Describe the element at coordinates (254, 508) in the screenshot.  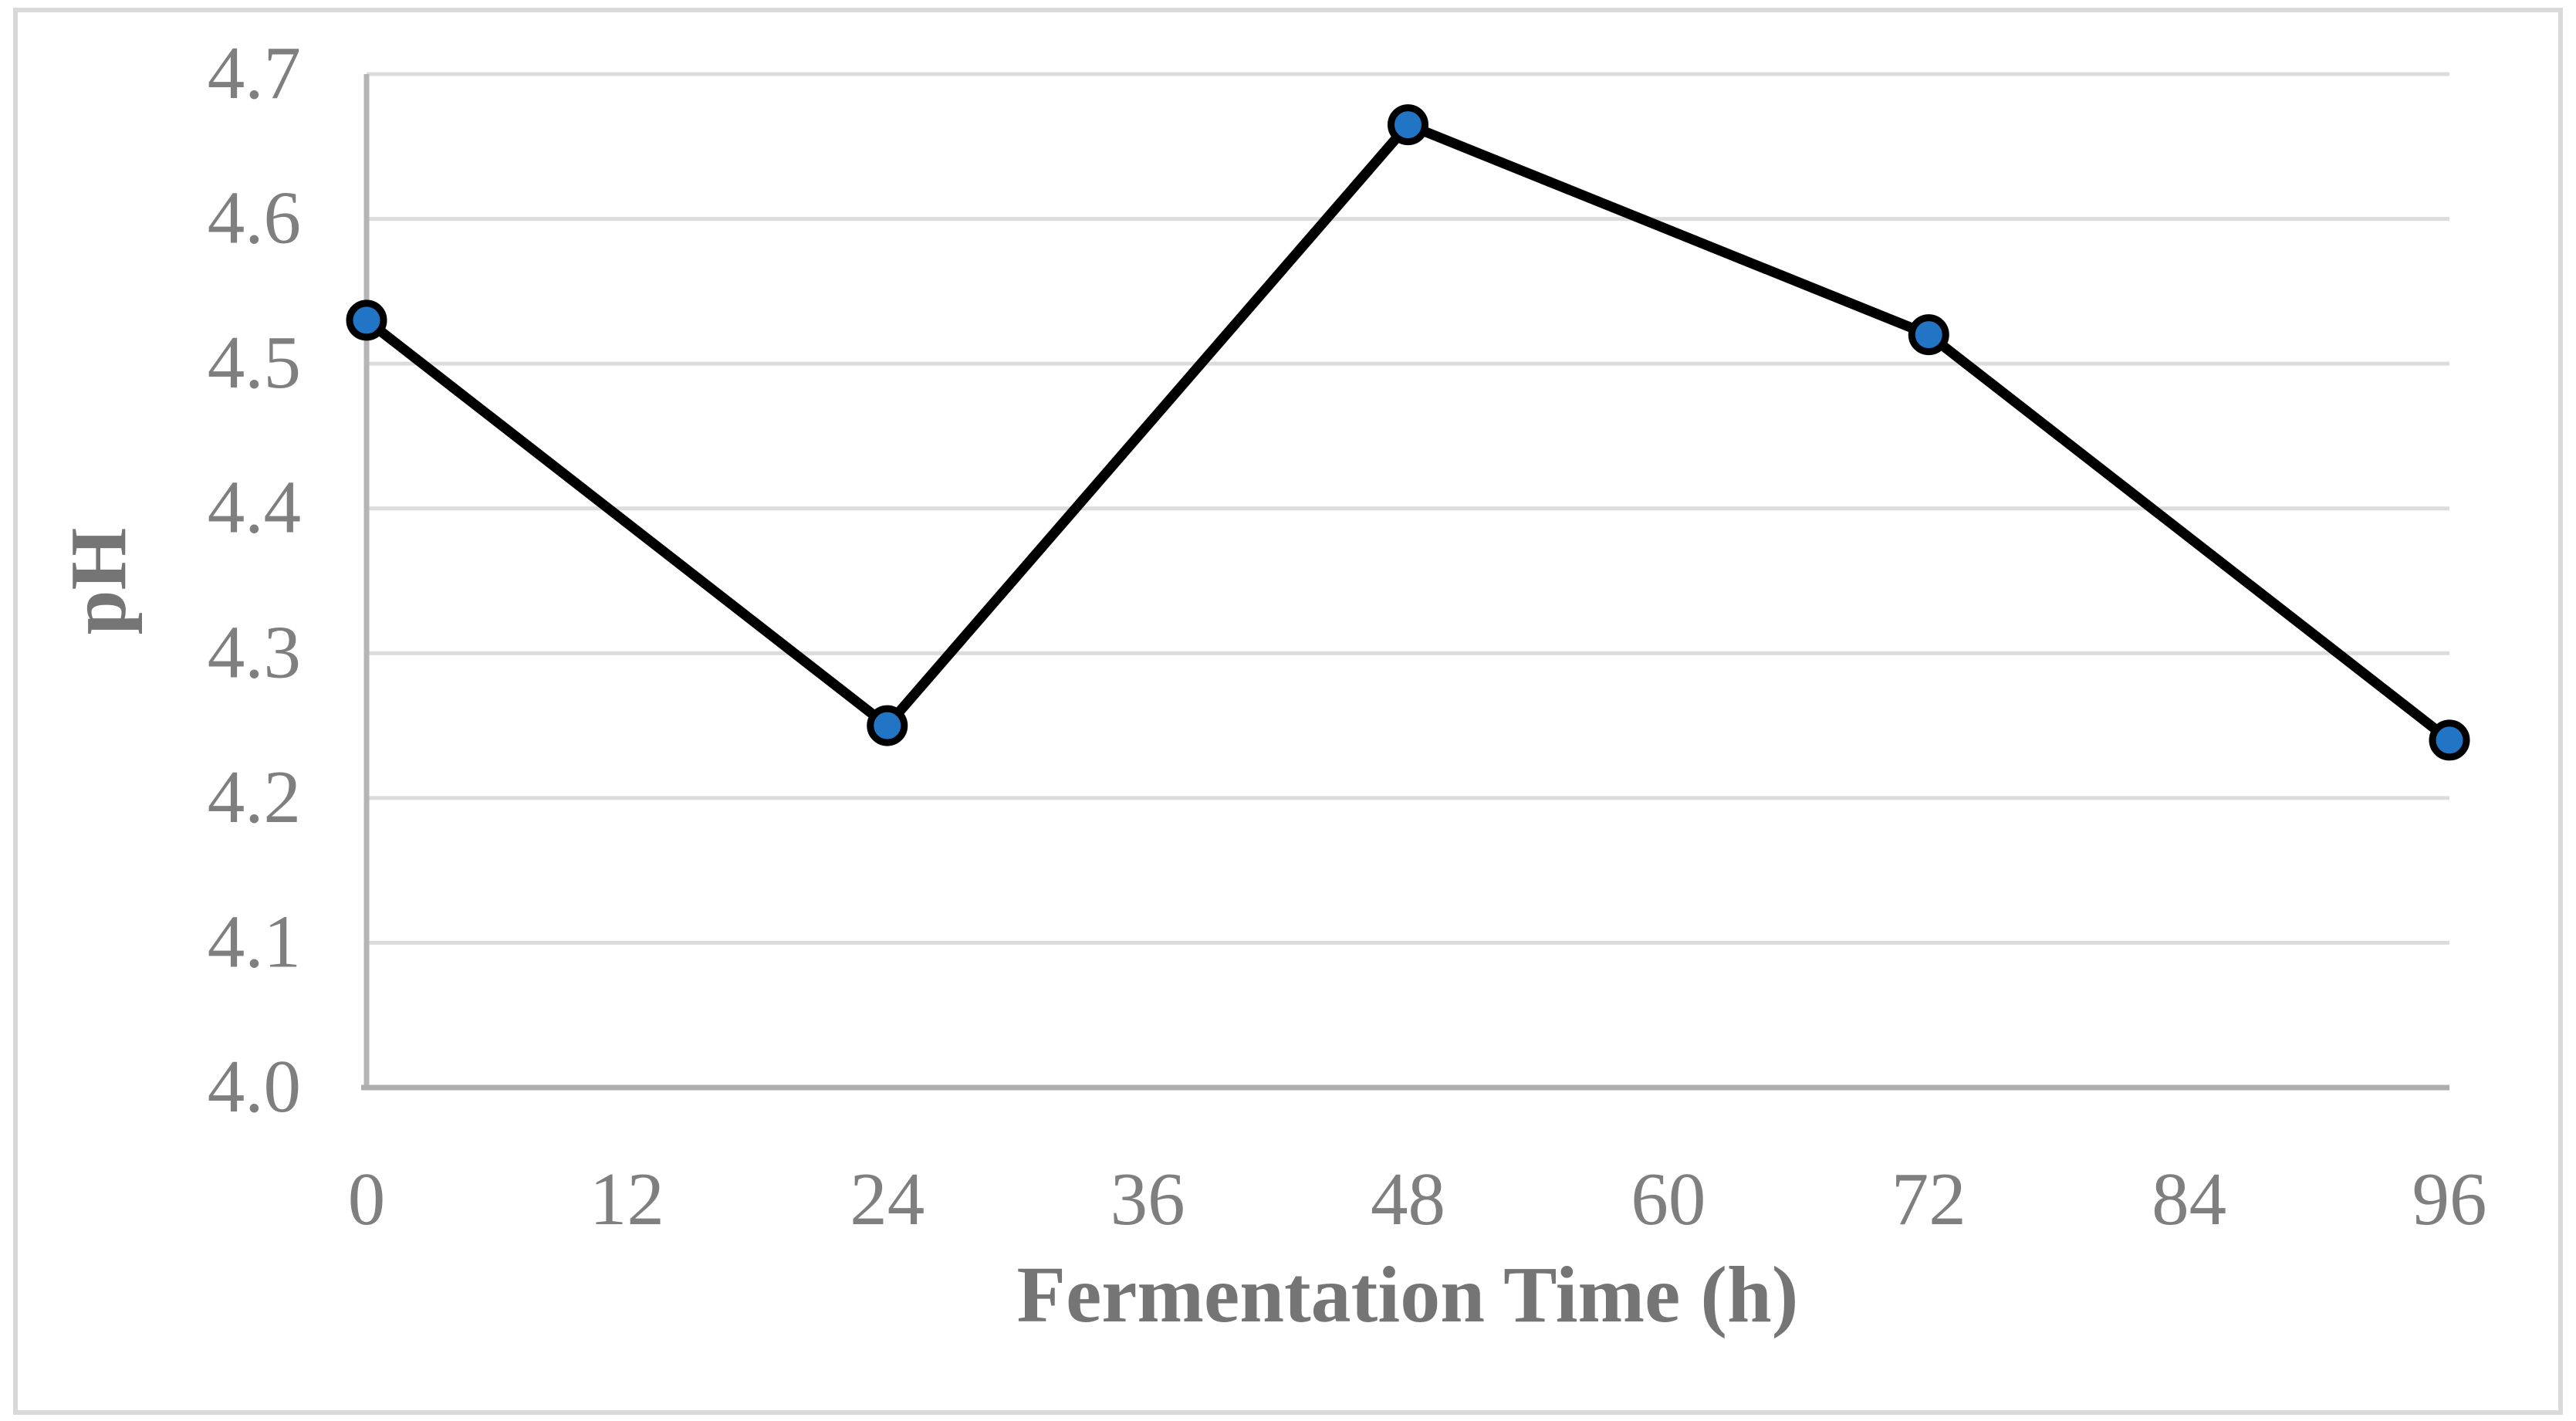
I see `y-tick-label-4.4: 4.4` at that location.